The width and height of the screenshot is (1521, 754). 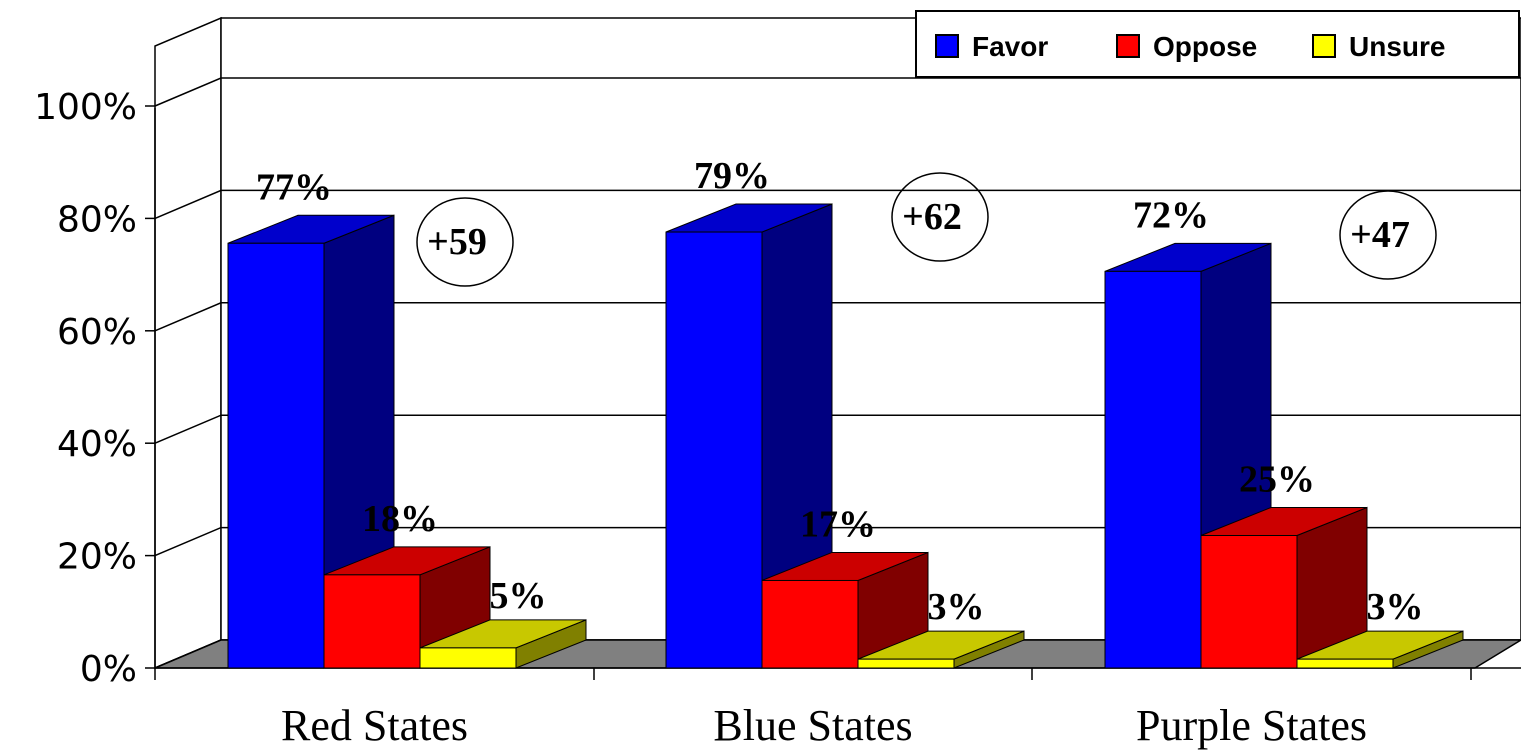 What do you see at coordinates (1397, 46) in the screenshot?
I see `legend-label-unsure: Unsure` at bounding box center [1397, 46].